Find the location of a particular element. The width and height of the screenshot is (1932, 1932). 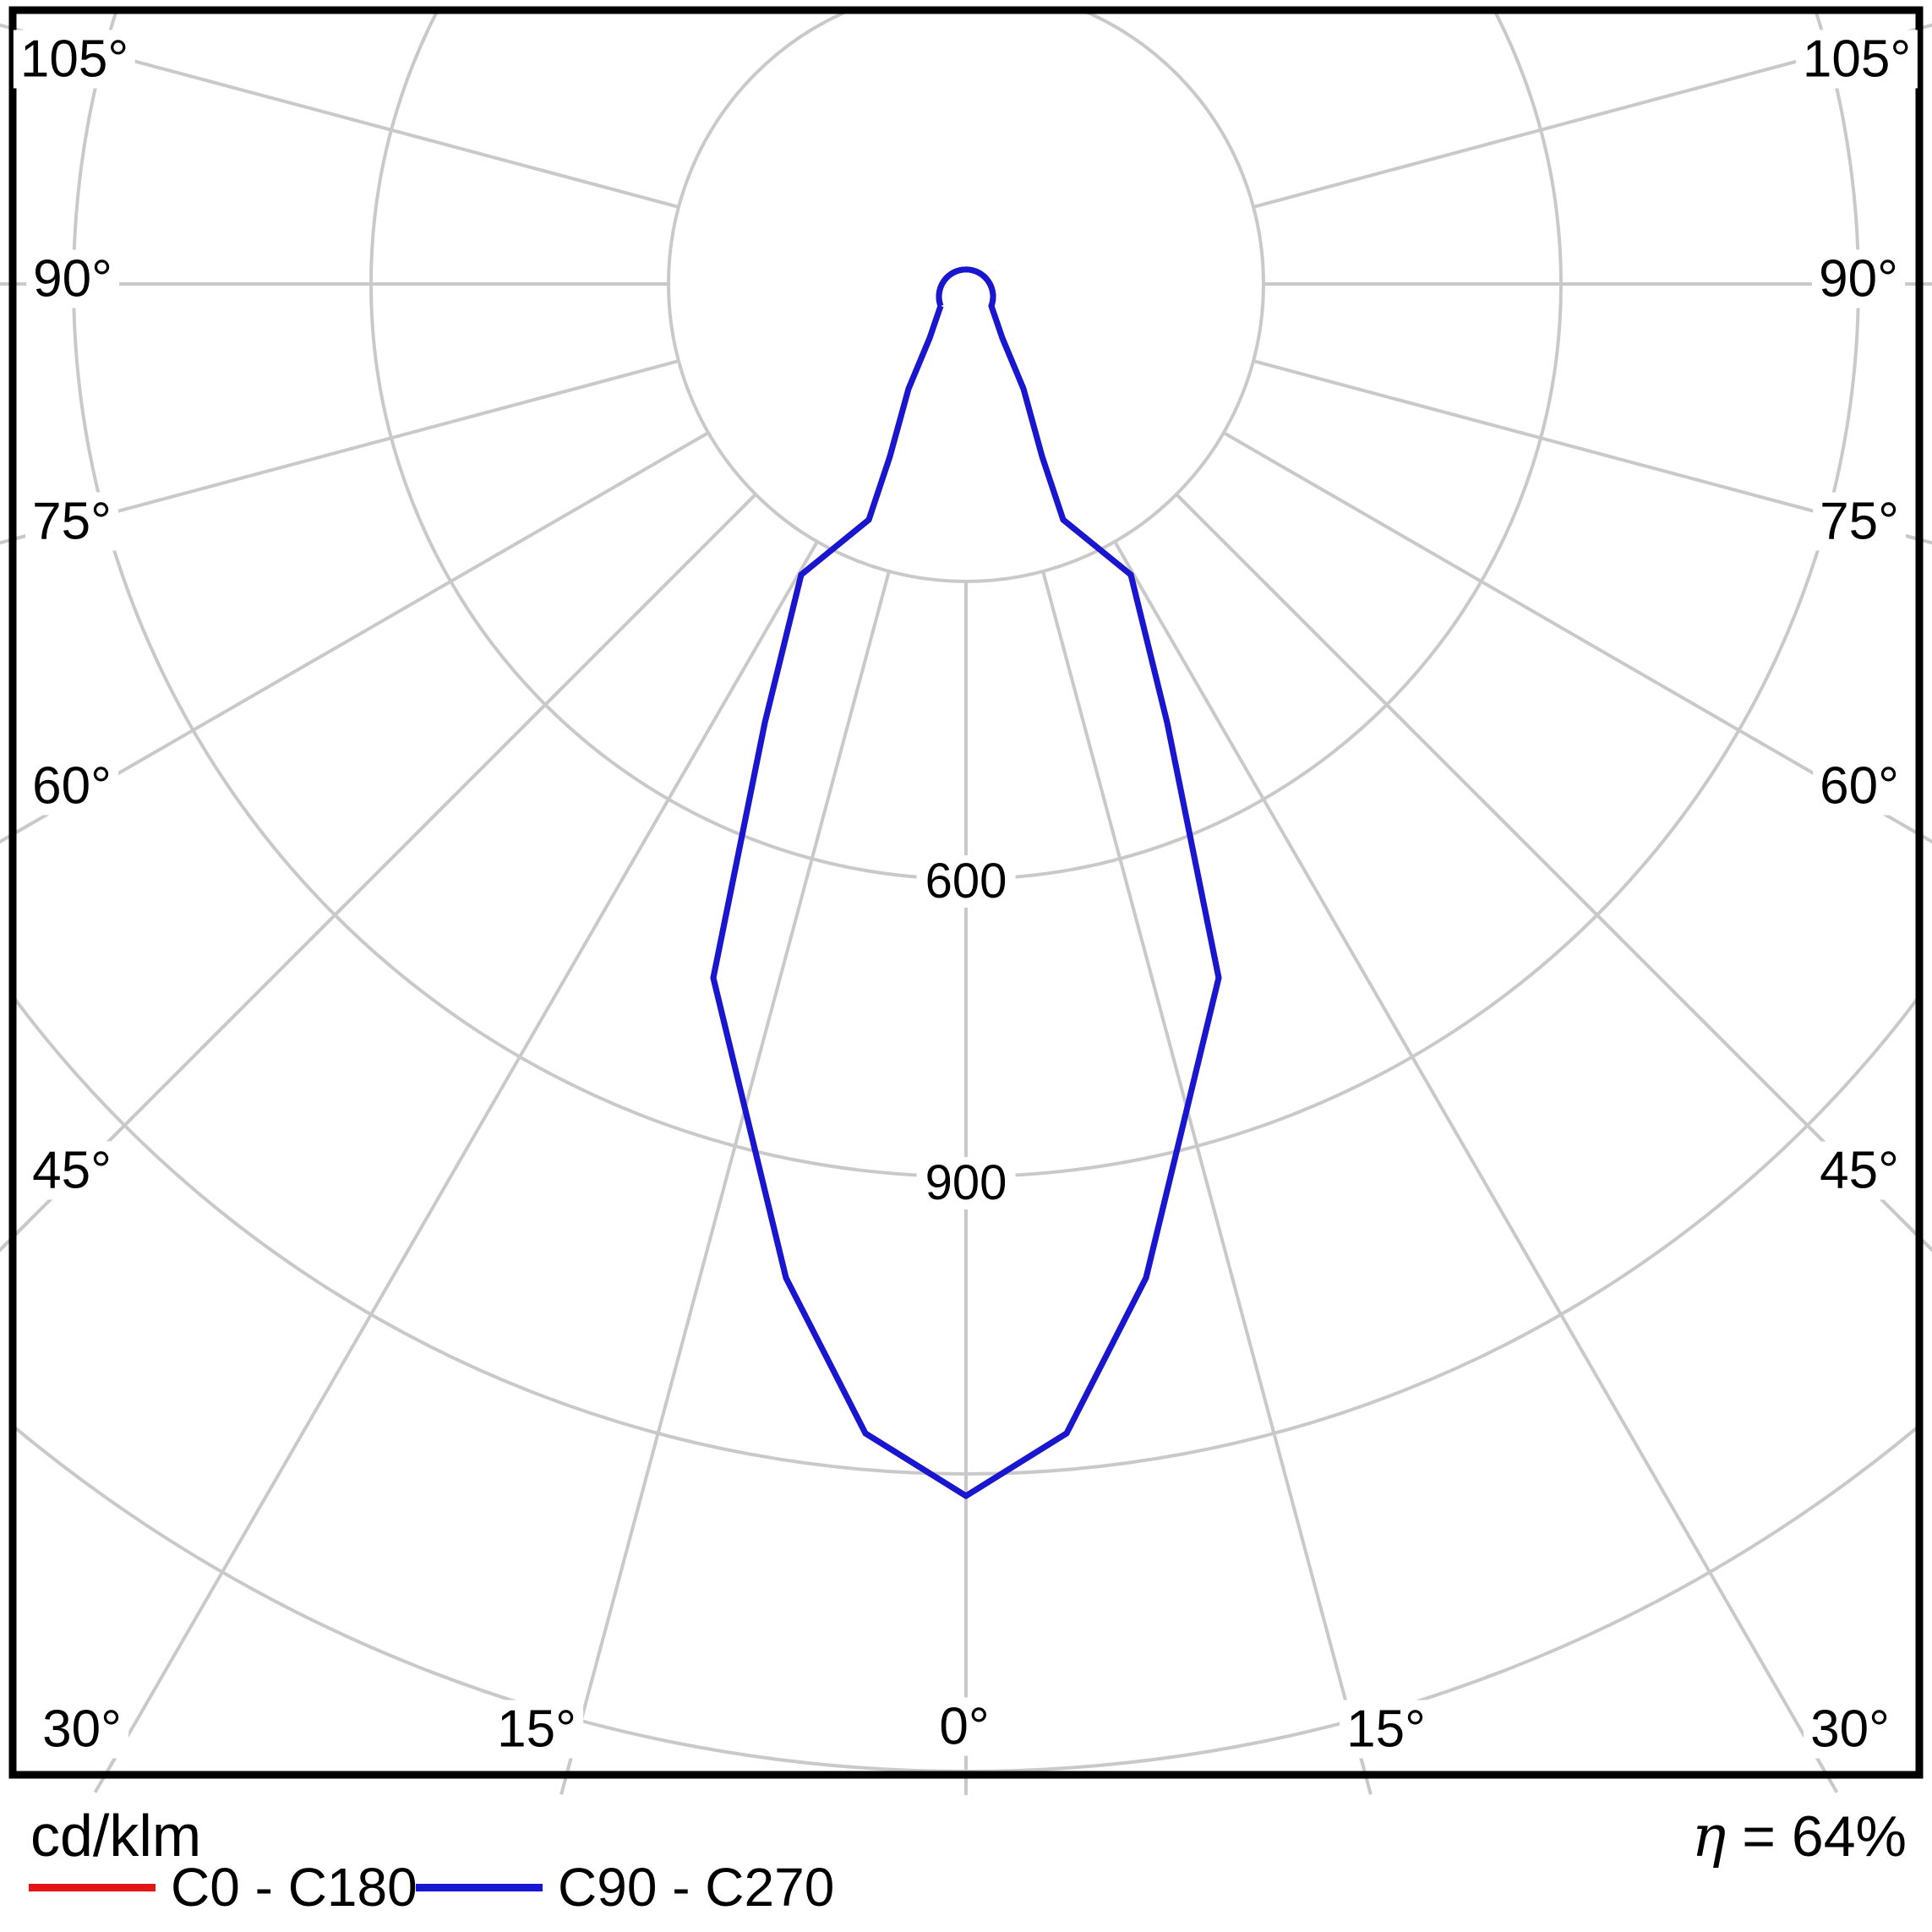

angle-label-right-90deg: 90° is located at coordinates (1858, 278).